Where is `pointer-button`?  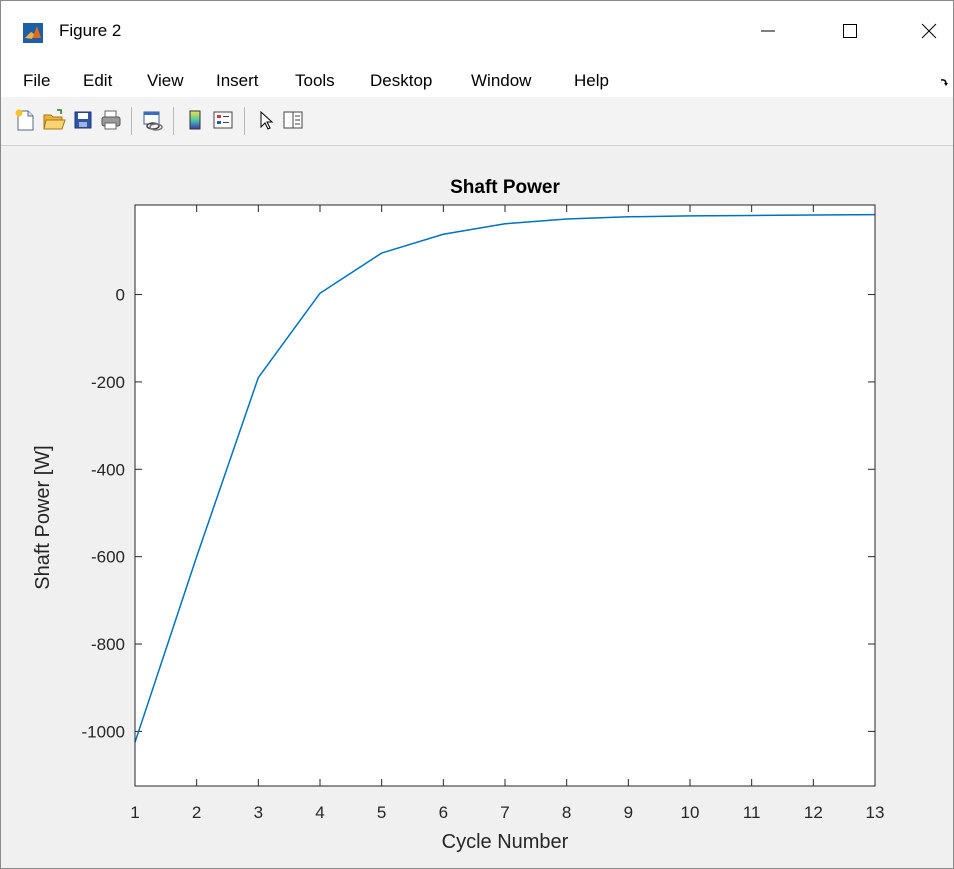 pointer-button is located at coordinates (266, 120).